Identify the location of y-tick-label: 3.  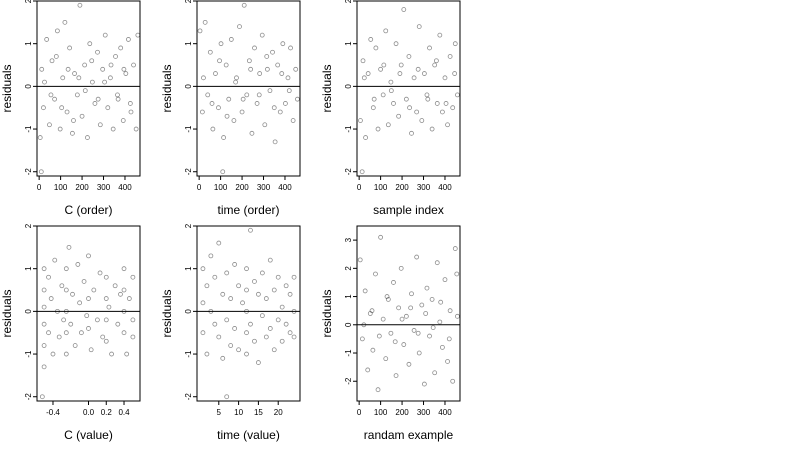
(348, 239).